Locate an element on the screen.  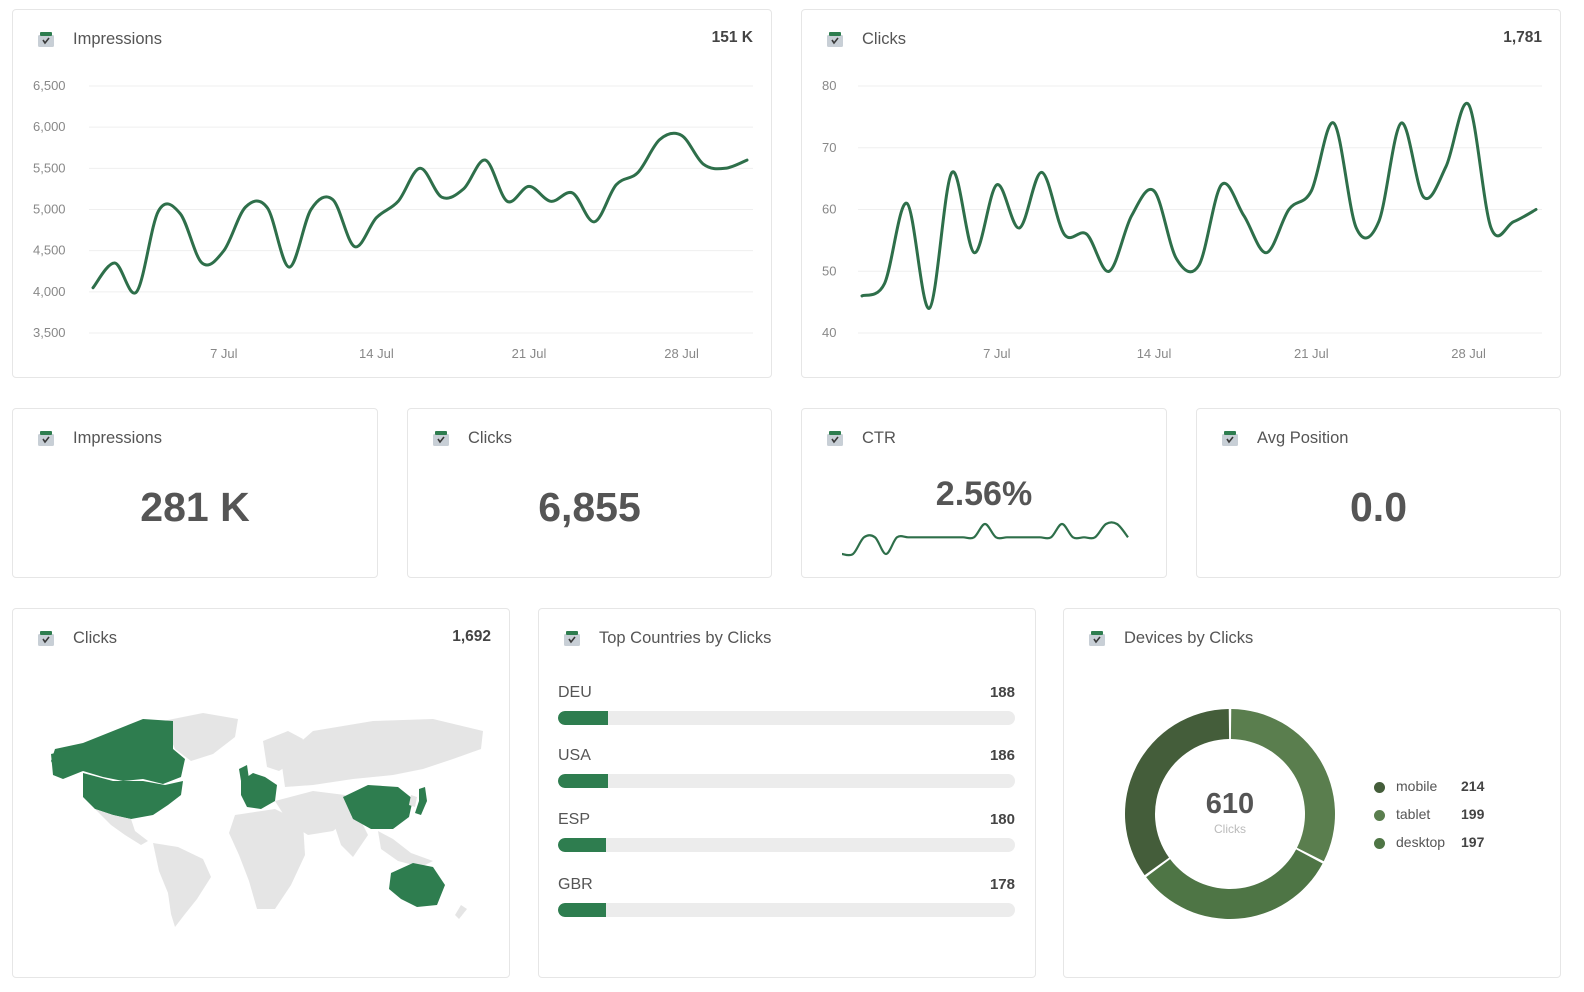
country-row-esp: ESP 180 is located at coordinates (786, 833).